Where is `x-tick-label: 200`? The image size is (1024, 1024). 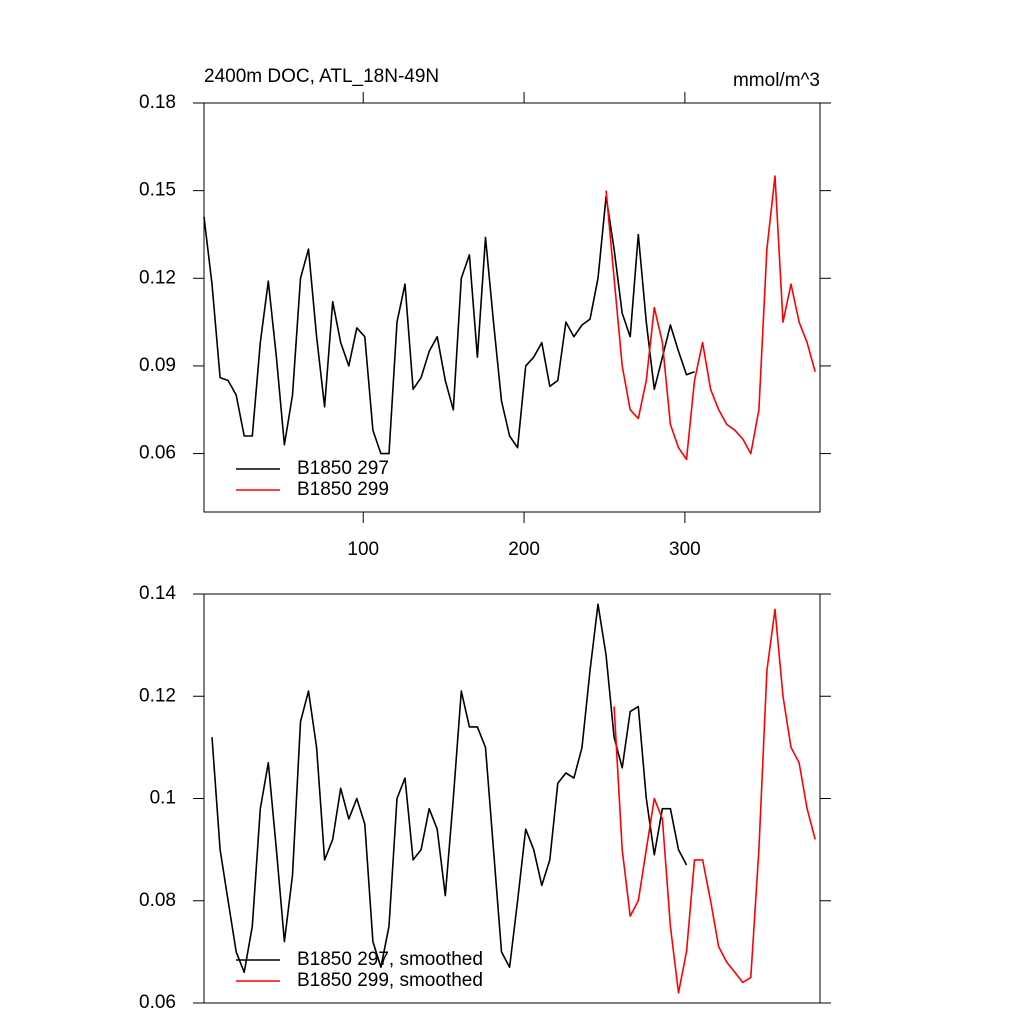
x-tick-label: 200 is located at coordinates (524, 549).